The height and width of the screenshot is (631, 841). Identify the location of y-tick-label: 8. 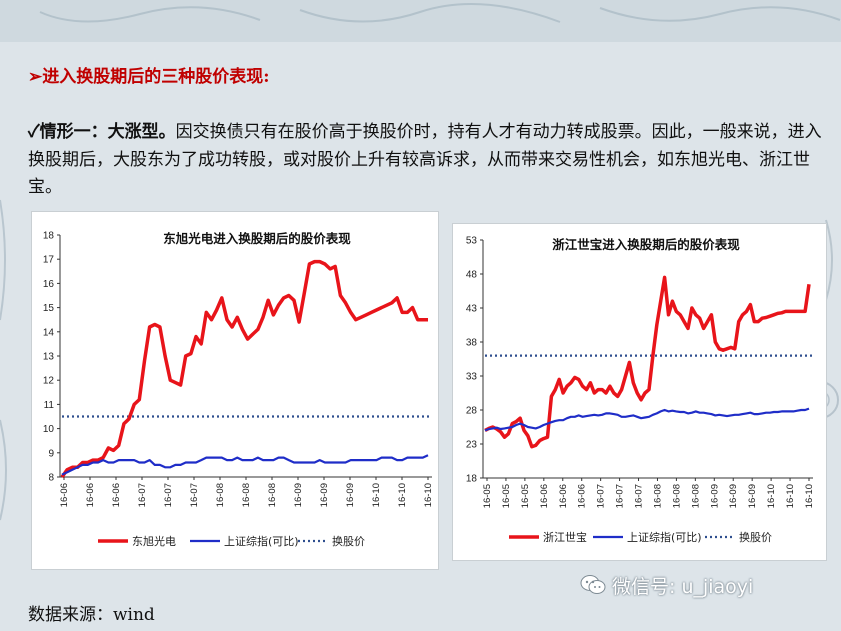
(51, 478).